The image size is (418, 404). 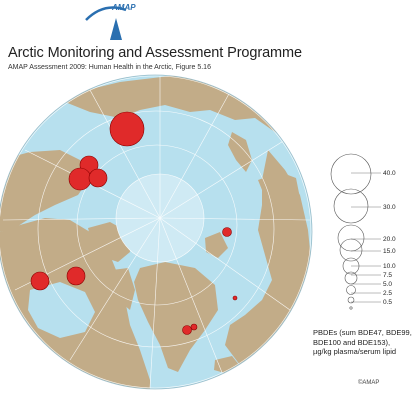 I want to click on legend-label-5: 5.0, so click(x=387, y=284).